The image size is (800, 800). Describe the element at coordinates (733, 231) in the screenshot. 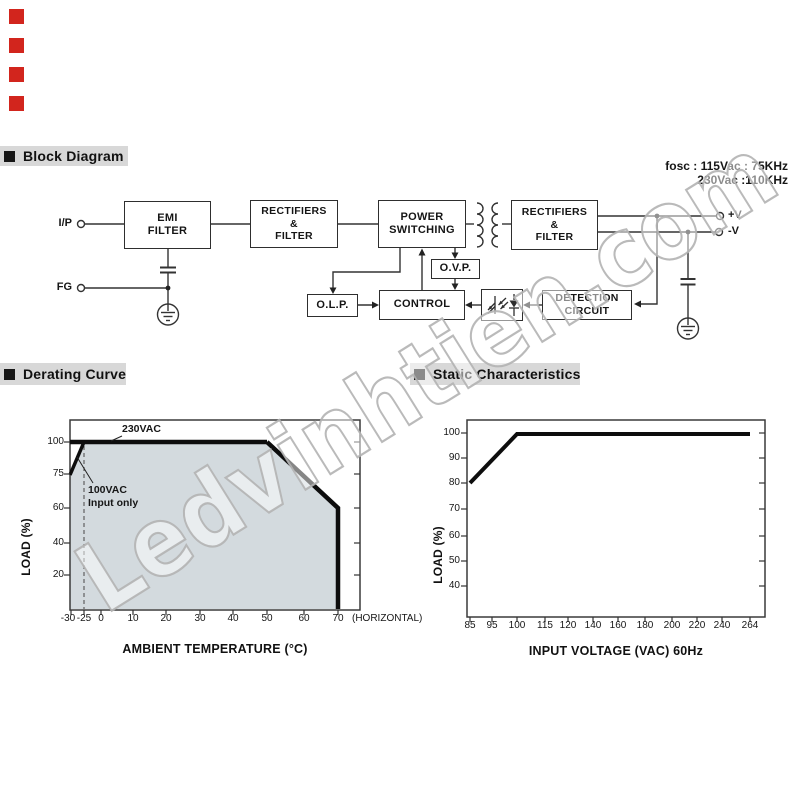

I see `terminal-vminus-label: -V` at that location.